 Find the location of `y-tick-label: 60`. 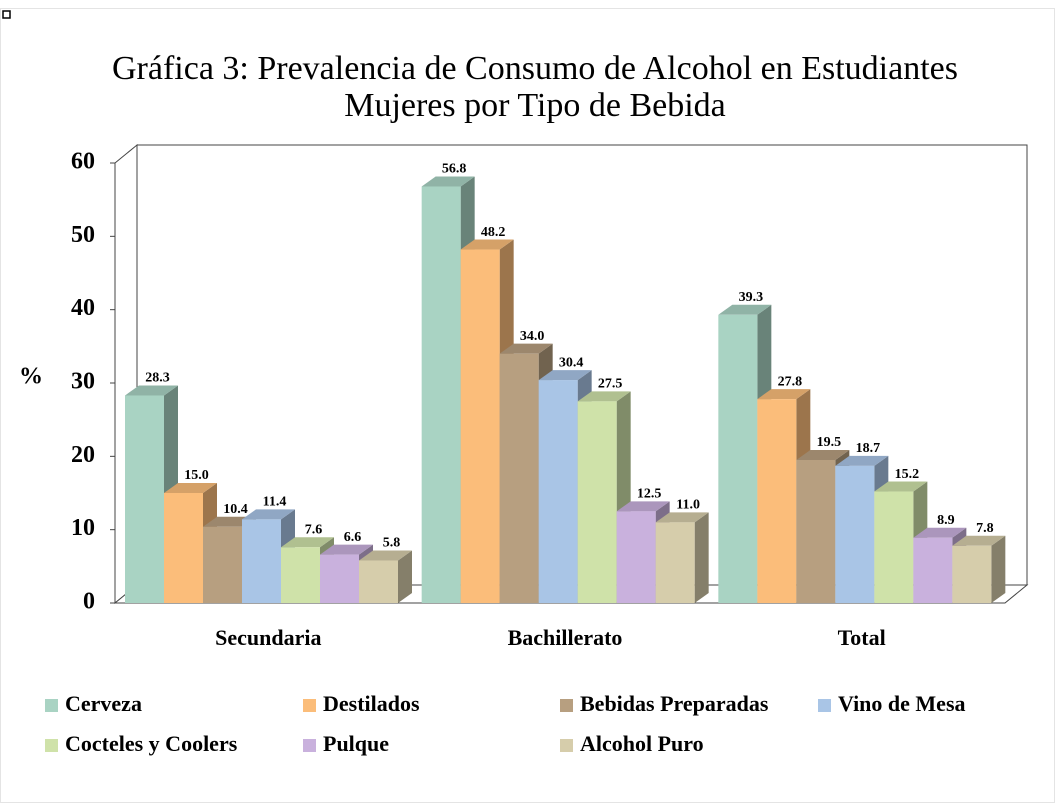

y-tick-label: 60 is located at coordinates (83, 162).